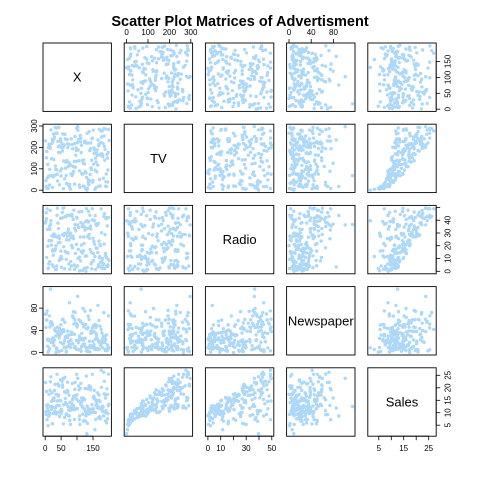 This screenshot has width=480, height=485. I want to click on left-tick-label-tv: 0, so click(34, 189).